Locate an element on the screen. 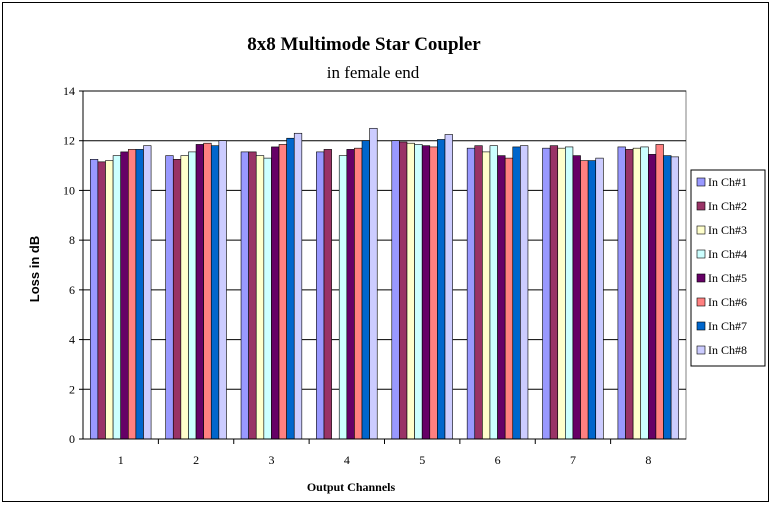 The width and height of the screenshot is (773, 506). legend-label: In Ch#1 is located at coordinates (727, 182).